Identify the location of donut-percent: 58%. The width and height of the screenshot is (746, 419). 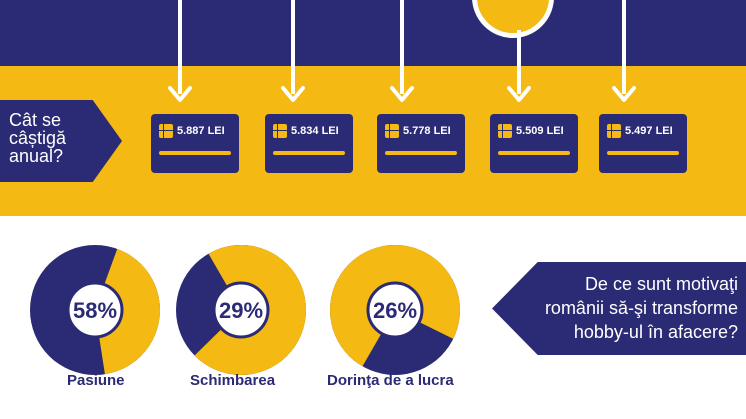
(95, 310).